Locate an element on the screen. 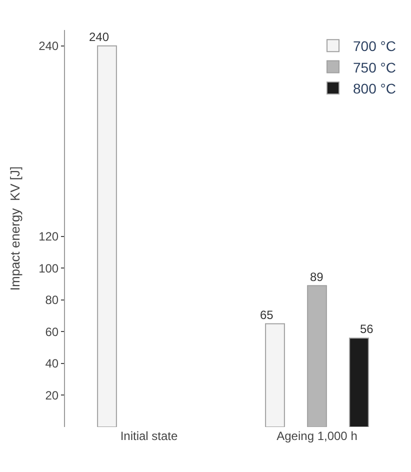 The image size is (411, 472). y-tick-label: 100 is located at coordinates (48, 268).